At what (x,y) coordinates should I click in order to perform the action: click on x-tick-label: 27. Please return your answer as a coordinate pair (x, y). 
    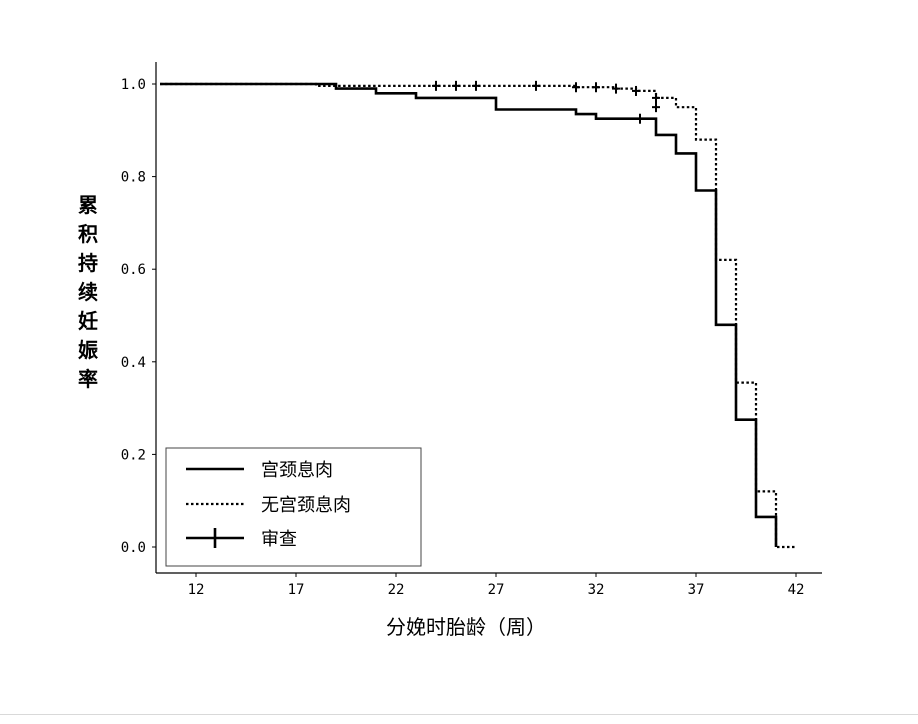
    Looking at the image, I should click on (496, 590).